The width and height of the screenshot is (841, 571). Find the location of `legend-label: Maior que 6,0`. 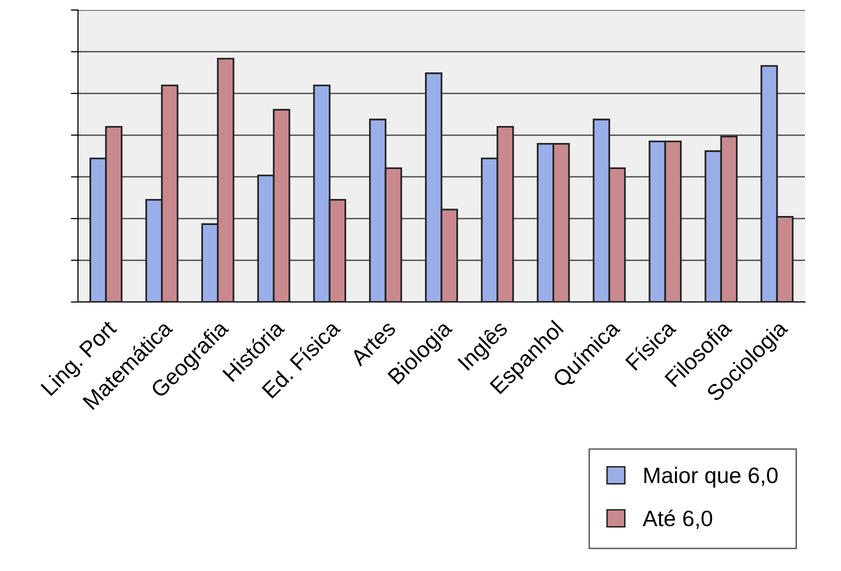

legend-label: Maior que 6,0 is located at coordinates (711, 477).